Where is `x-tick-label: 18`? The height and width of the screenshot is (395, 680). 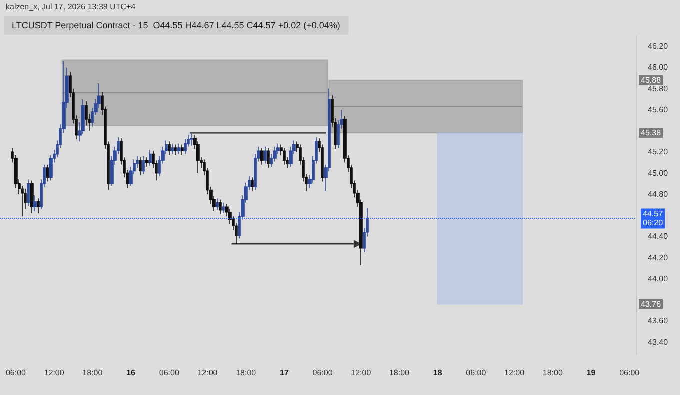 x-tick-label: 18 is located at coordinates (438, 373).